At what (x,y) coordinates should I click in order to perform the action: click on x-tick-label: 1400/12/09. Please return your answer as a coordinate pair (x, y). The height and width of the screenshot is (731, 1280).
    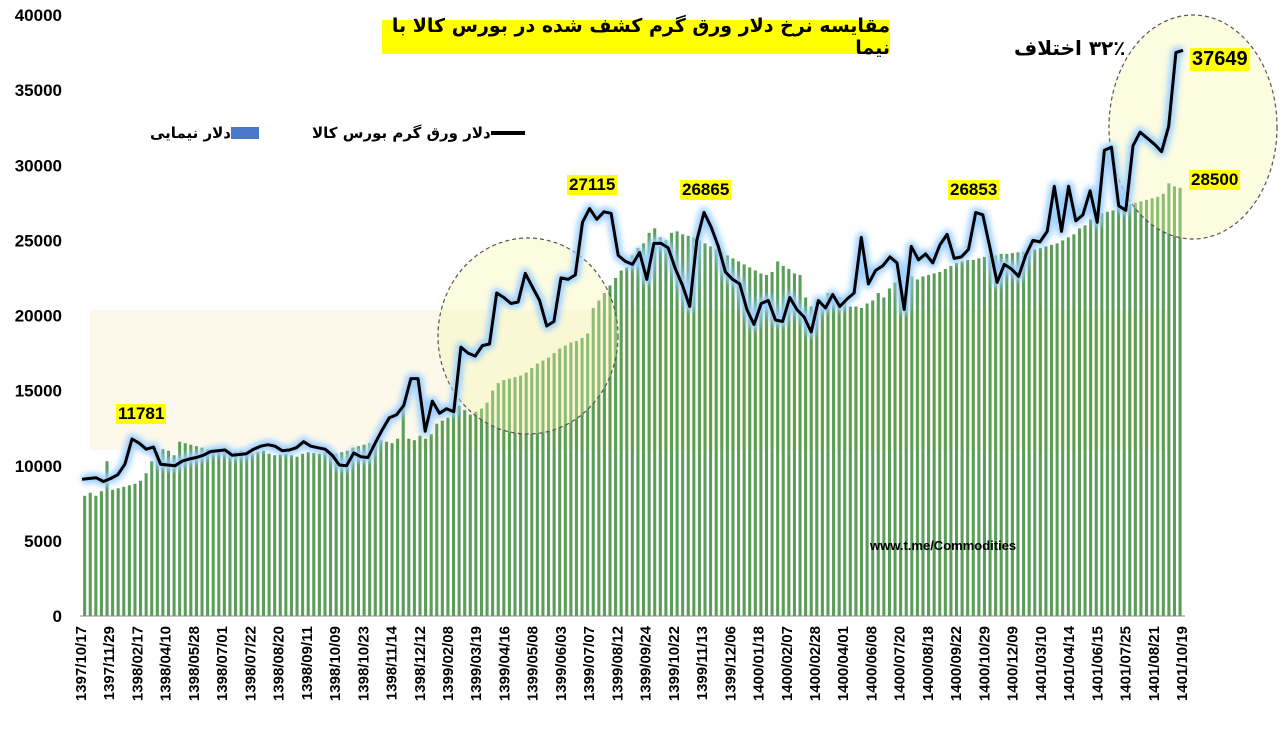
    Looking at the image, I should click on (1013, 663).